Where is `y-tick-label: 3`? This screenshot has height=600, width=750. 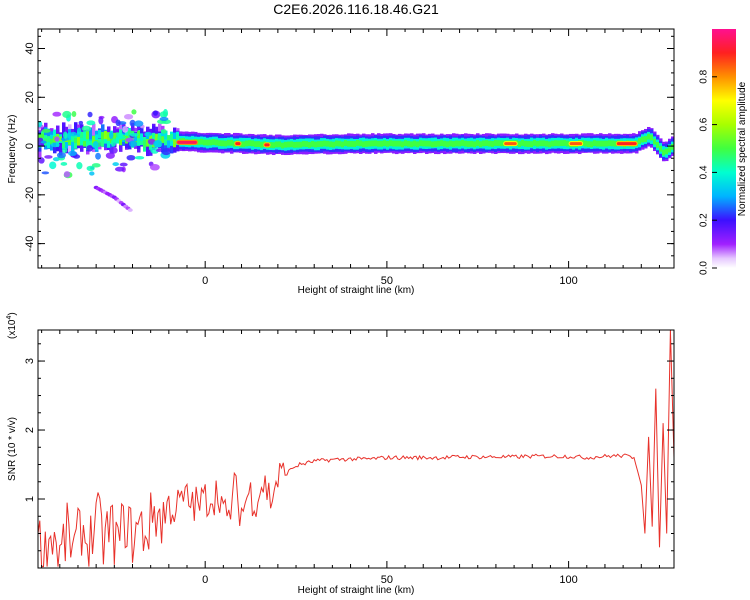
y-tick-label: 3 is located at coordinates (30, 361).